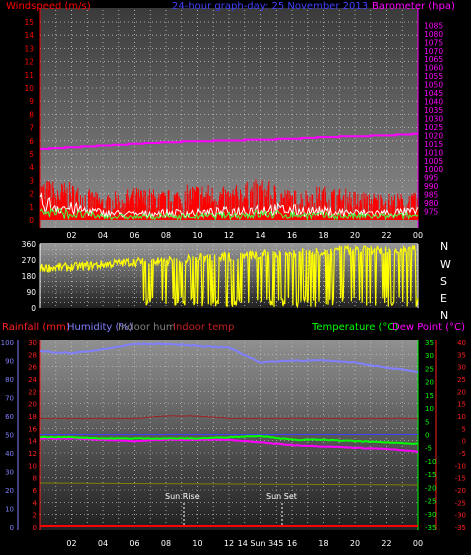 The height and width of the screenshot is (555, 471). What do you see at coordinates (433, 110) in the screenshot?
I see `baro-tick-label: 1035` at bounding box center [433, 110].